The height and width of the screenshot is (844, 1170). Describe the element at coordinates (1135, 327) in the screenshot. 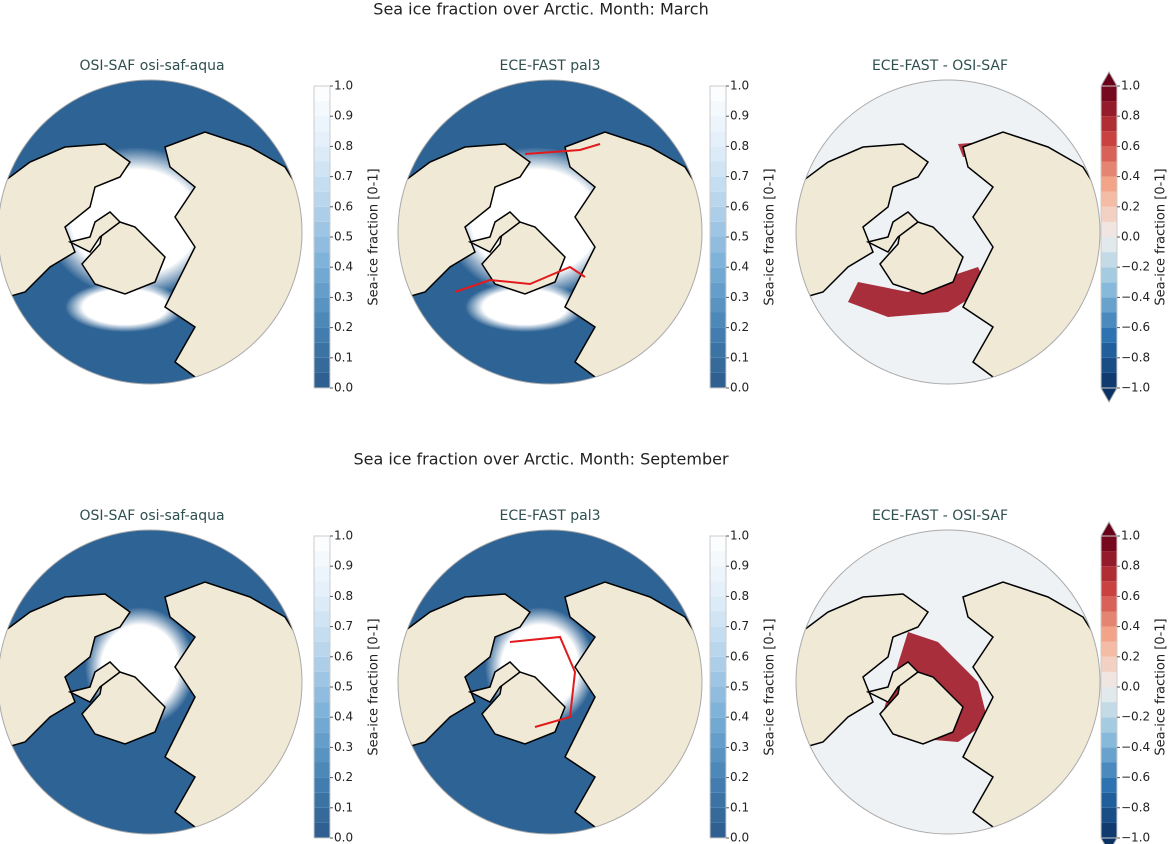

I see `colorbar-tick-label: −0.6` at that location.